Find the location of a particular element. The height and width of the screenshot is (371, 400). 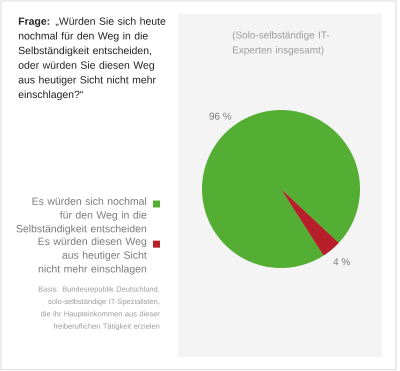

chart-subtitle: (Solo-selbständige IT-Experten insgesamt) is located at coordinates (281, 43).